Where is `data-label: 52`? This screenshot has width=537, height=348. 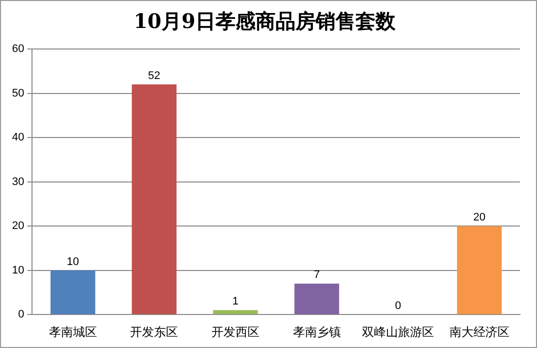
data-label: 52 is located at coordinates (154, 76).